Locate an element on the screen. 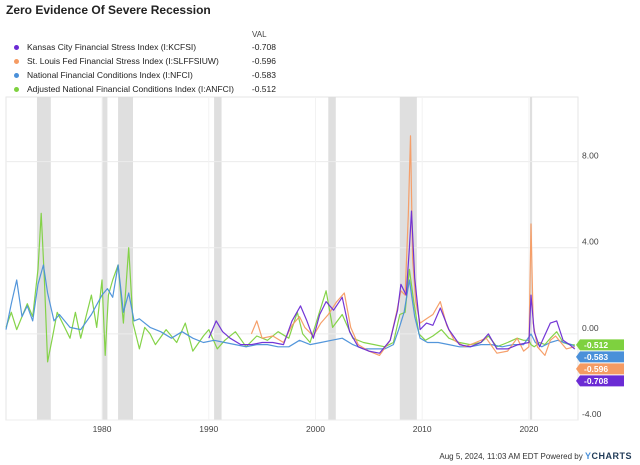  logo-prefix: Y is located at coordinates (588, 456).